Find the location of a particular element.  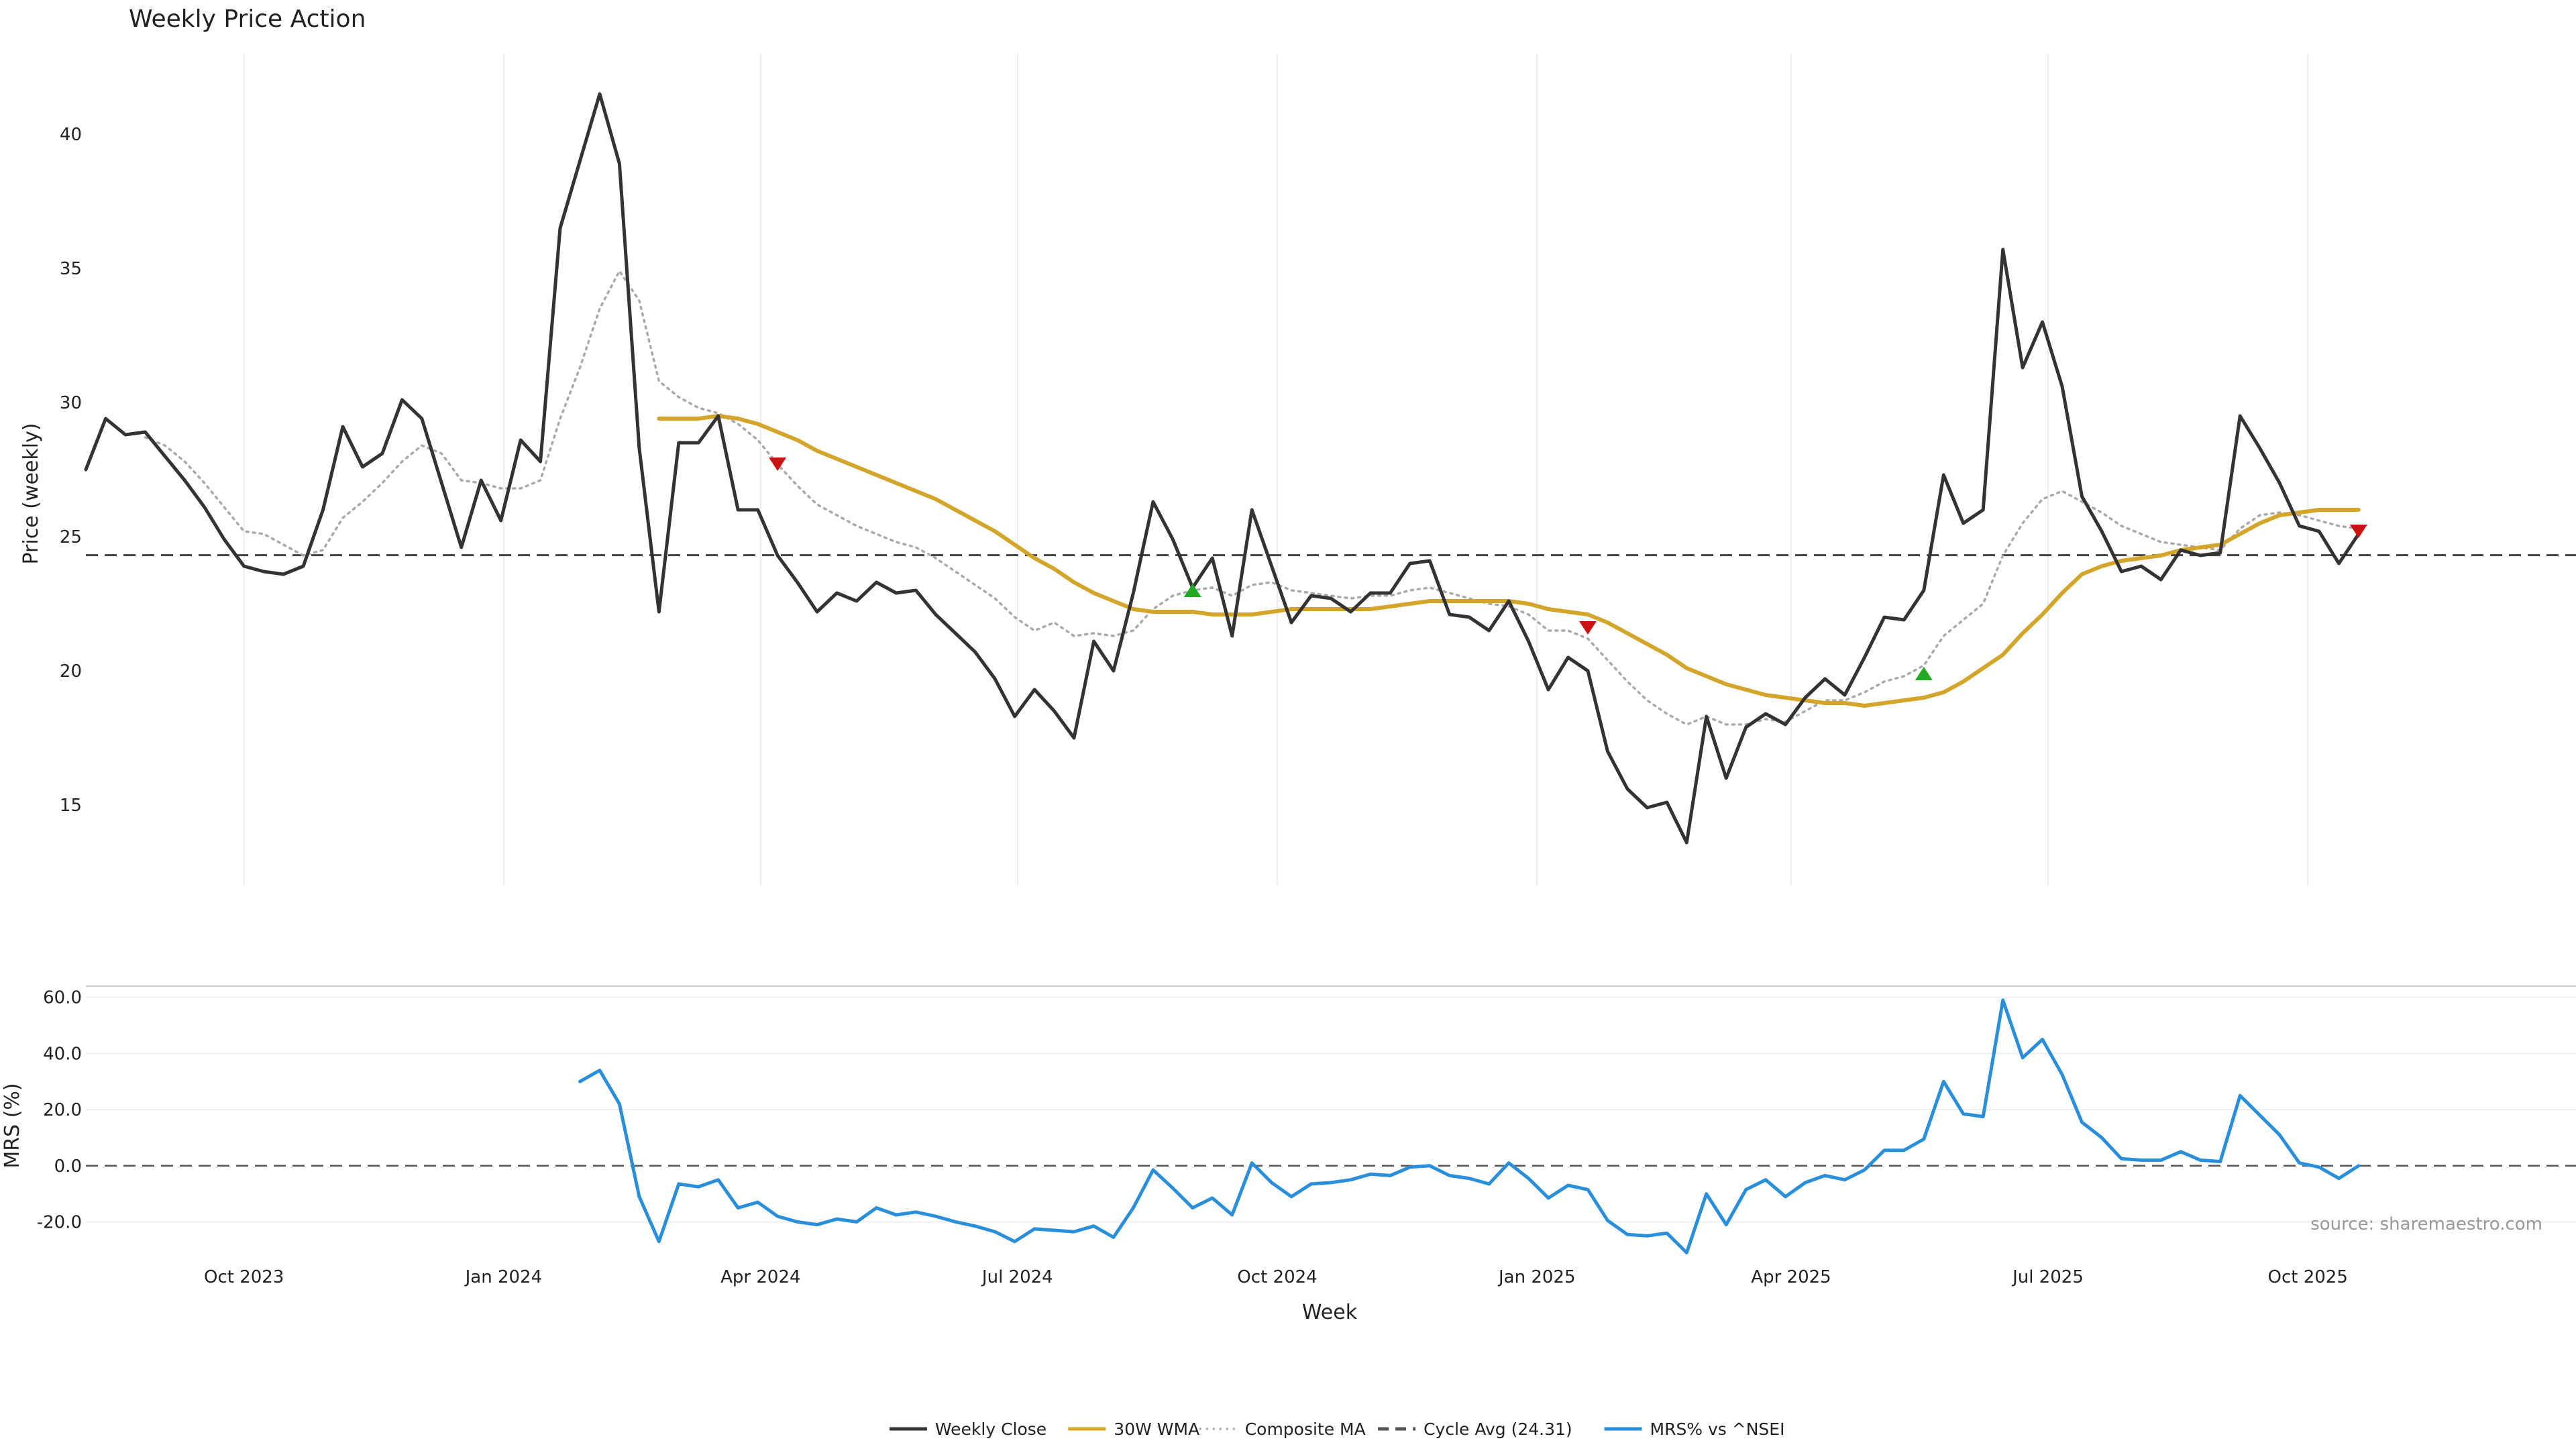

legend-label-30w-wma: 30W WMA is located at coordinates (1156, 1429).